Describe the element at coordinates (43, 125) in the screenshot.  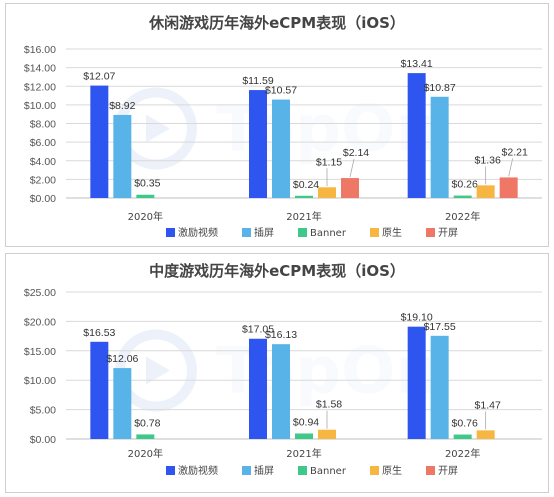
I see `y-tick-label: $8.00` at that location.